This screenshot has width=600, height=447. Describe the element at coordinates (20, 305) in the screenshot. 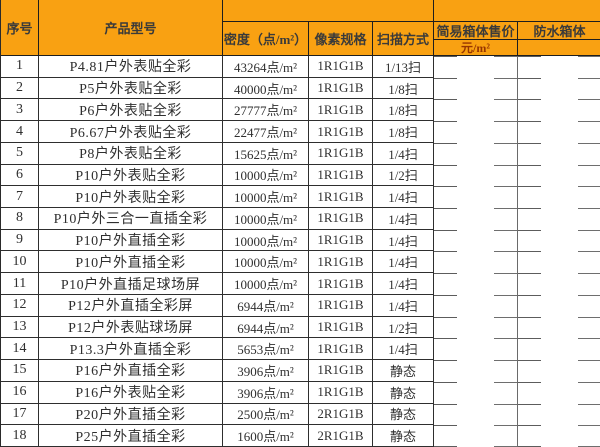

I see `cell-no: 12` at that location.